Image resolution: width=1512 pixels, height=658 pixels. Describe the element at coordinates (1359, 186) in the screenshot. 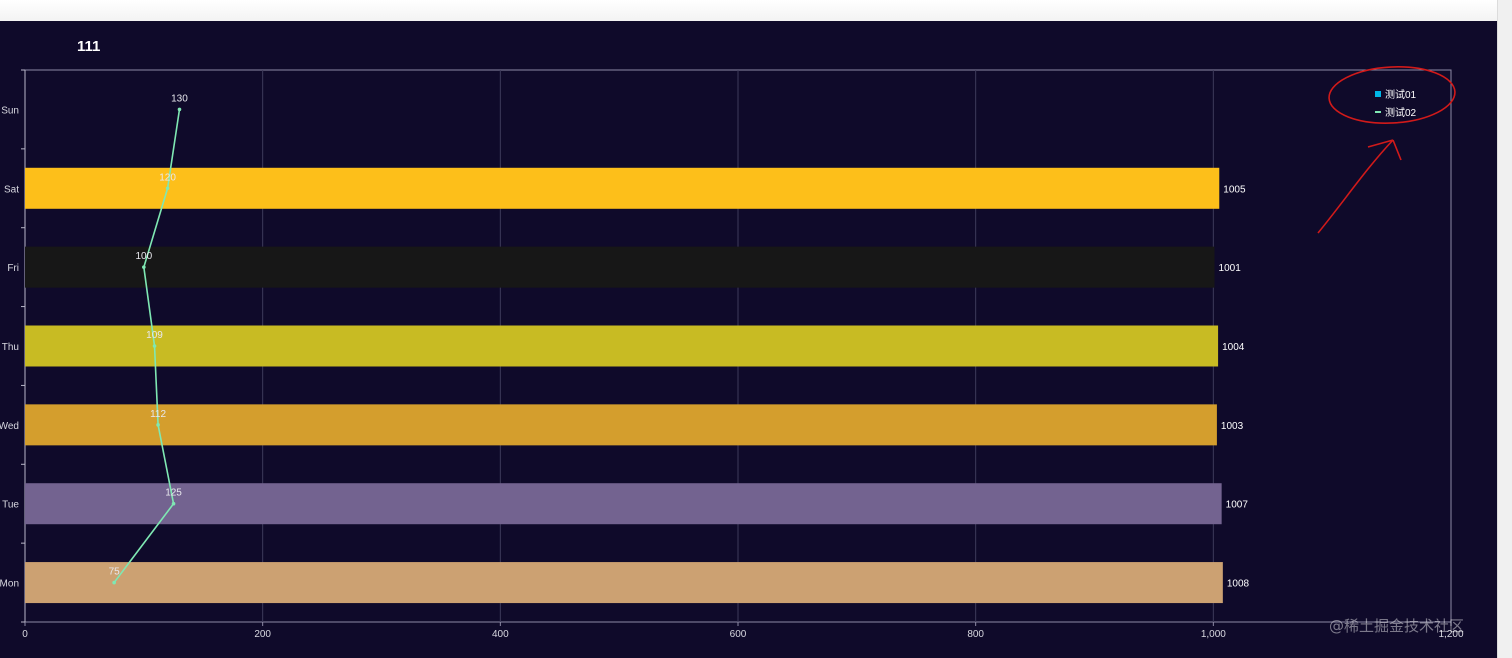

I see `annotation-arrow` at that location.